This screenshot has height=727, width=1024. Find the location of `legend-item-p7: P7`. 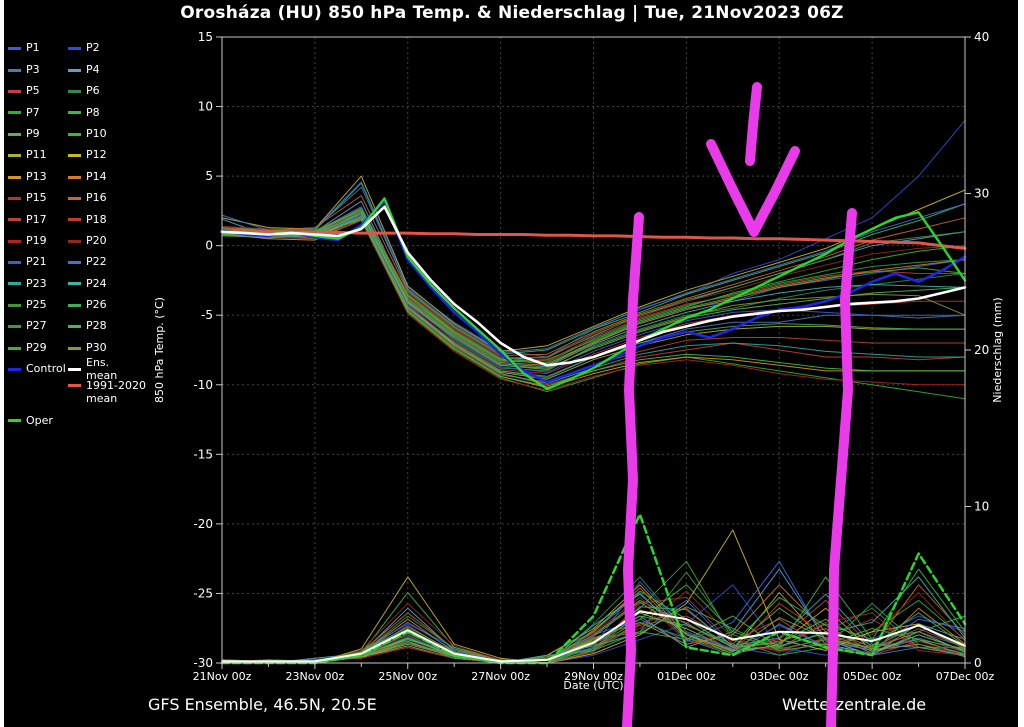

legend-item-p7: P7 is located at coordinates (38, 112).